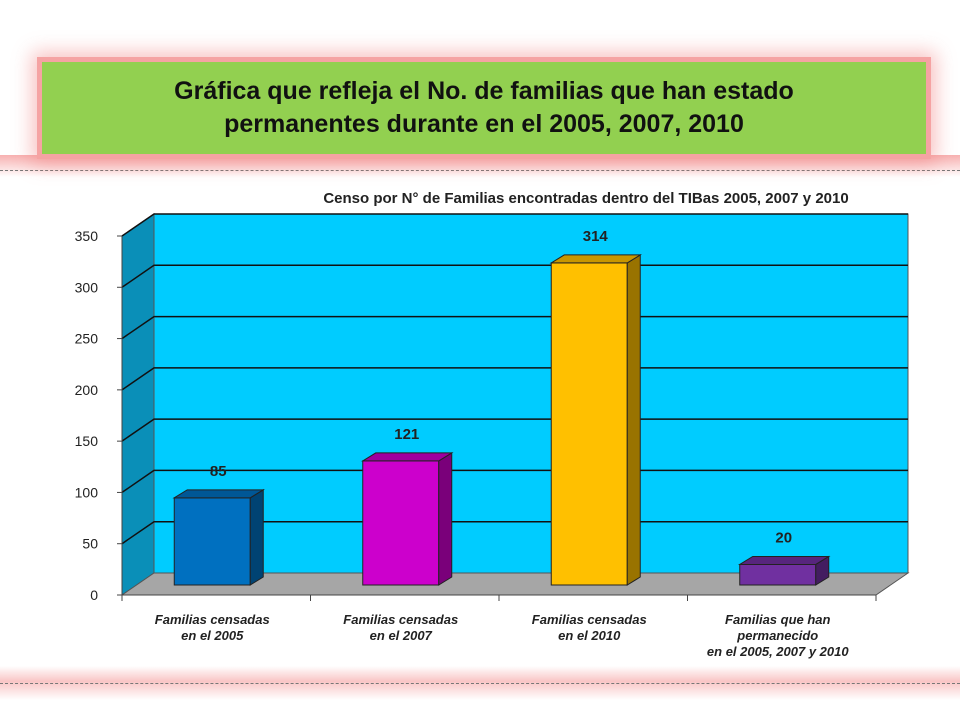  Describe the element at coordinates (87, 492) in the screenshot. I see `y-tick-label: 100` at that location.